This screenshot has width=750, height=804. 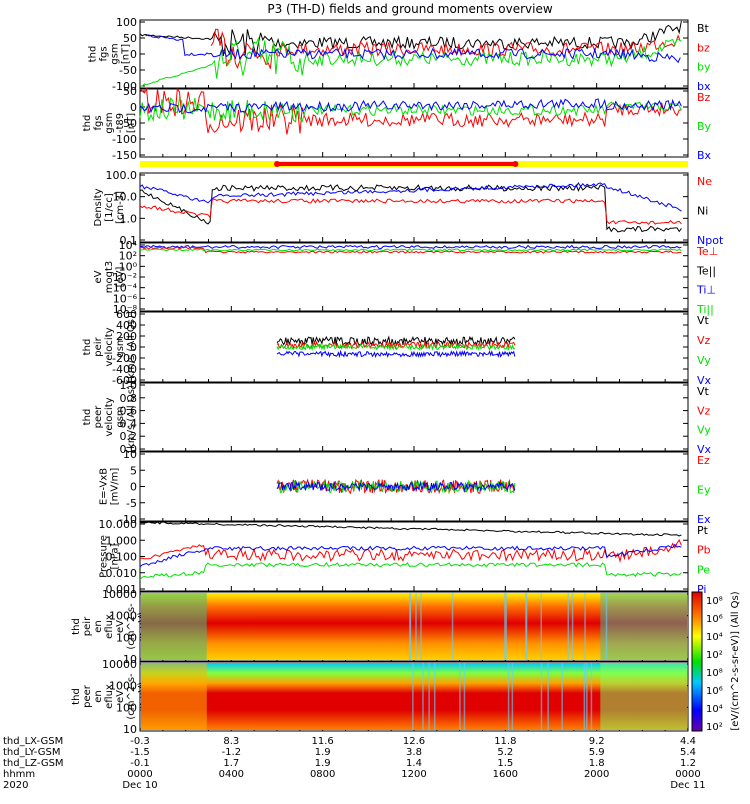 I want to click on ylabel-line: [nT], so click(x=131, y=123).